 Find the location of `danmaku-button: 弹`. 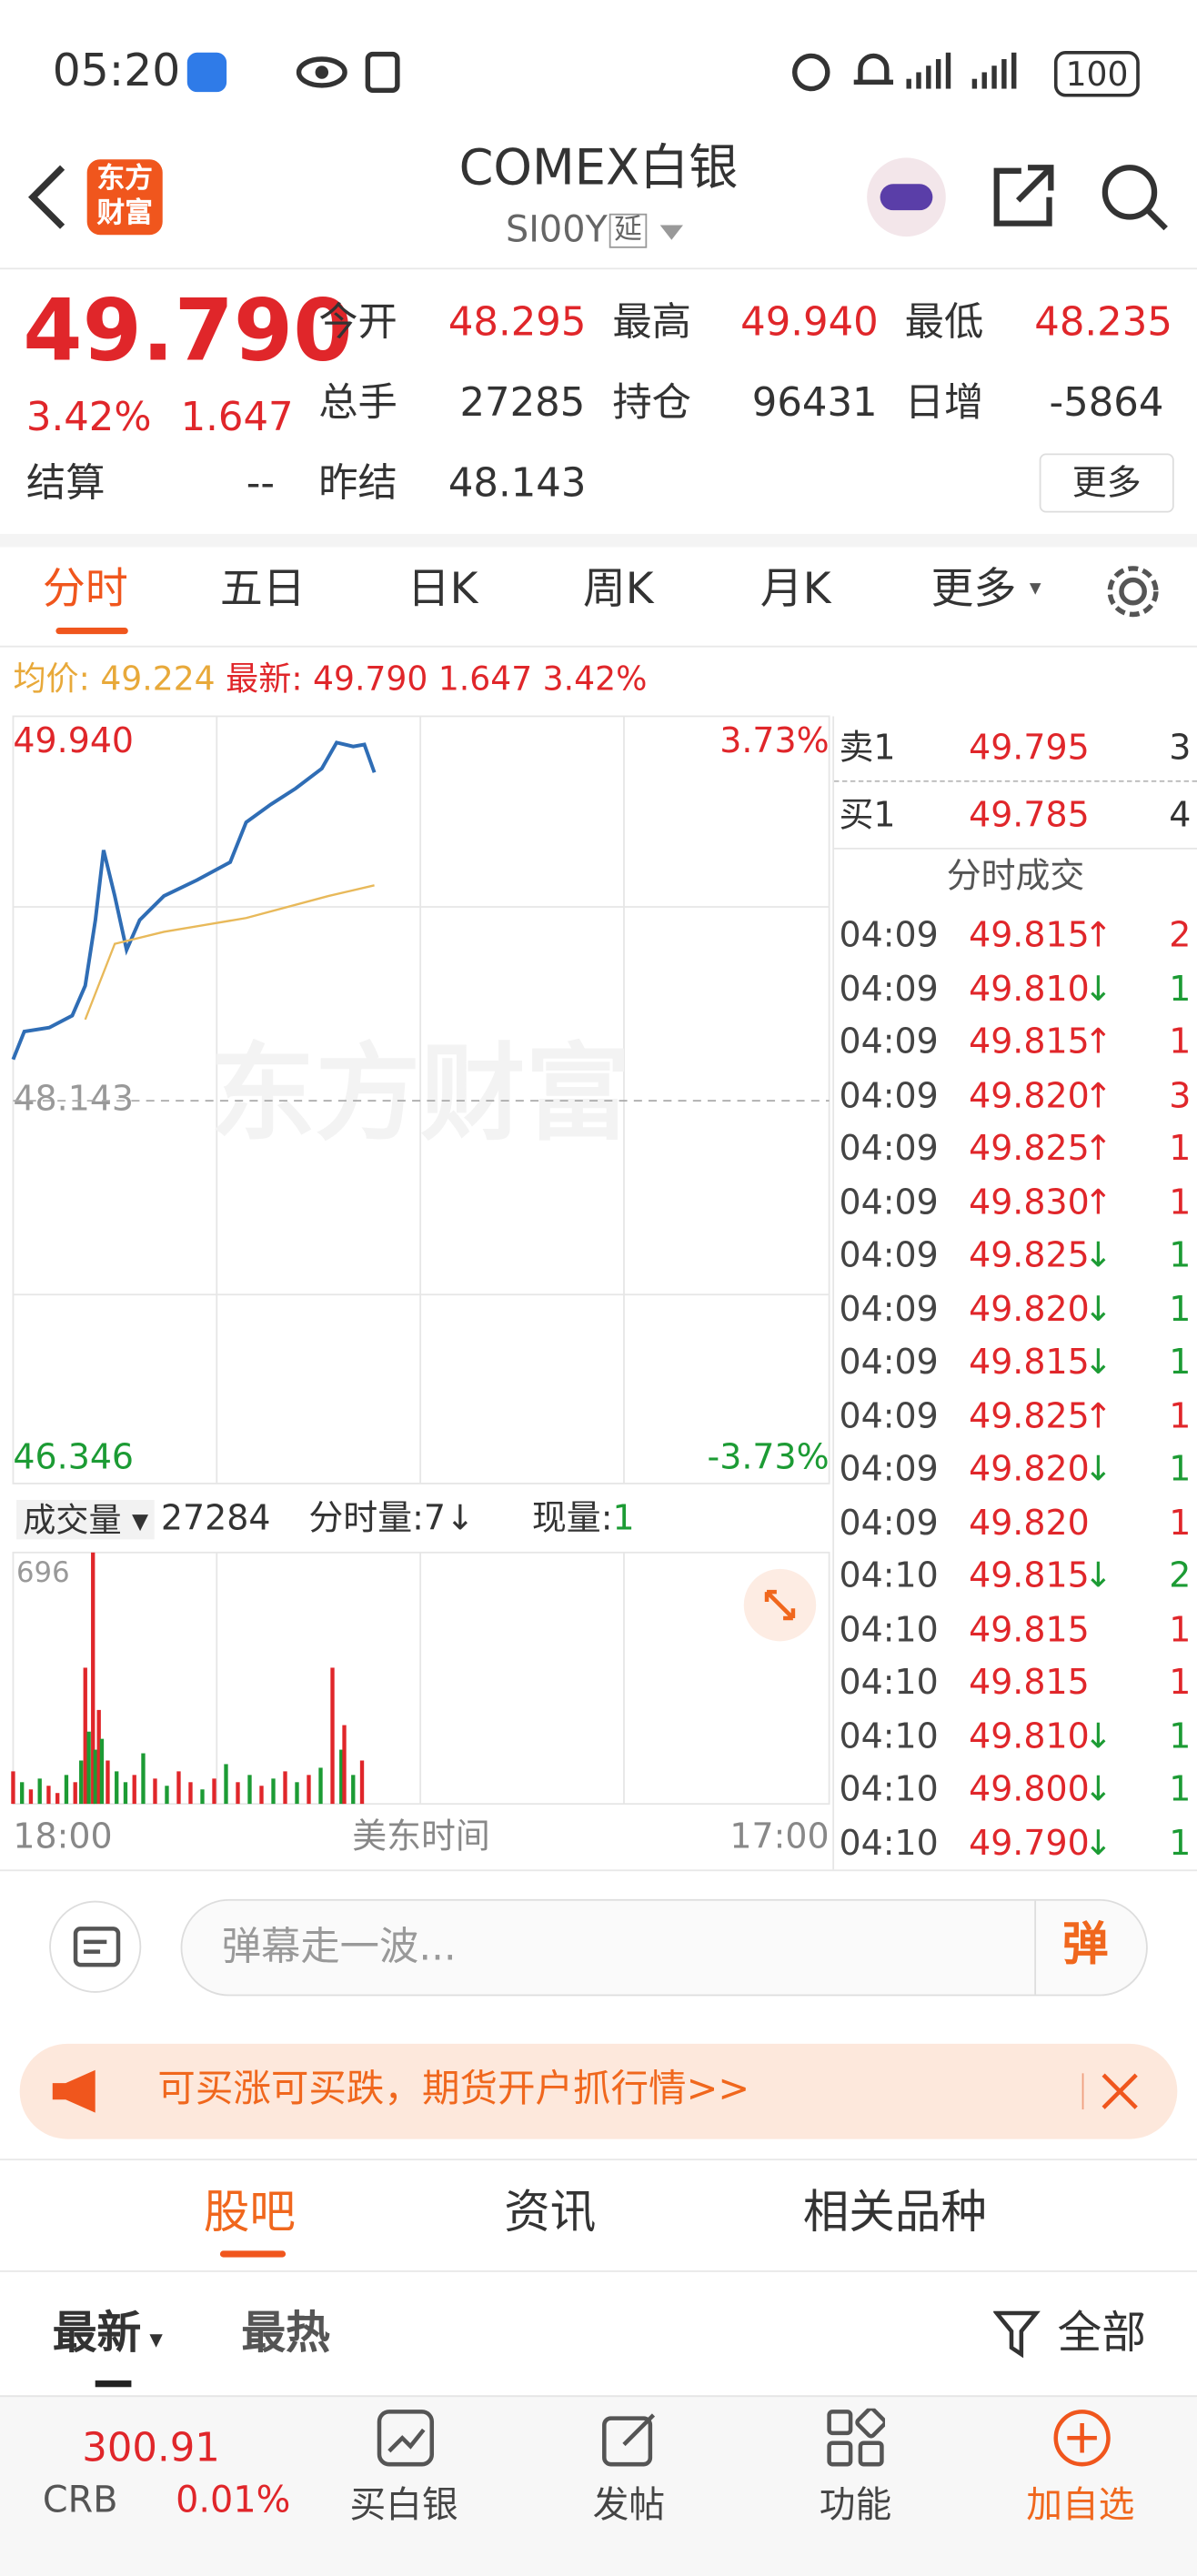

danmaku-button: 弹 is located at coordinates (1085, 1944).